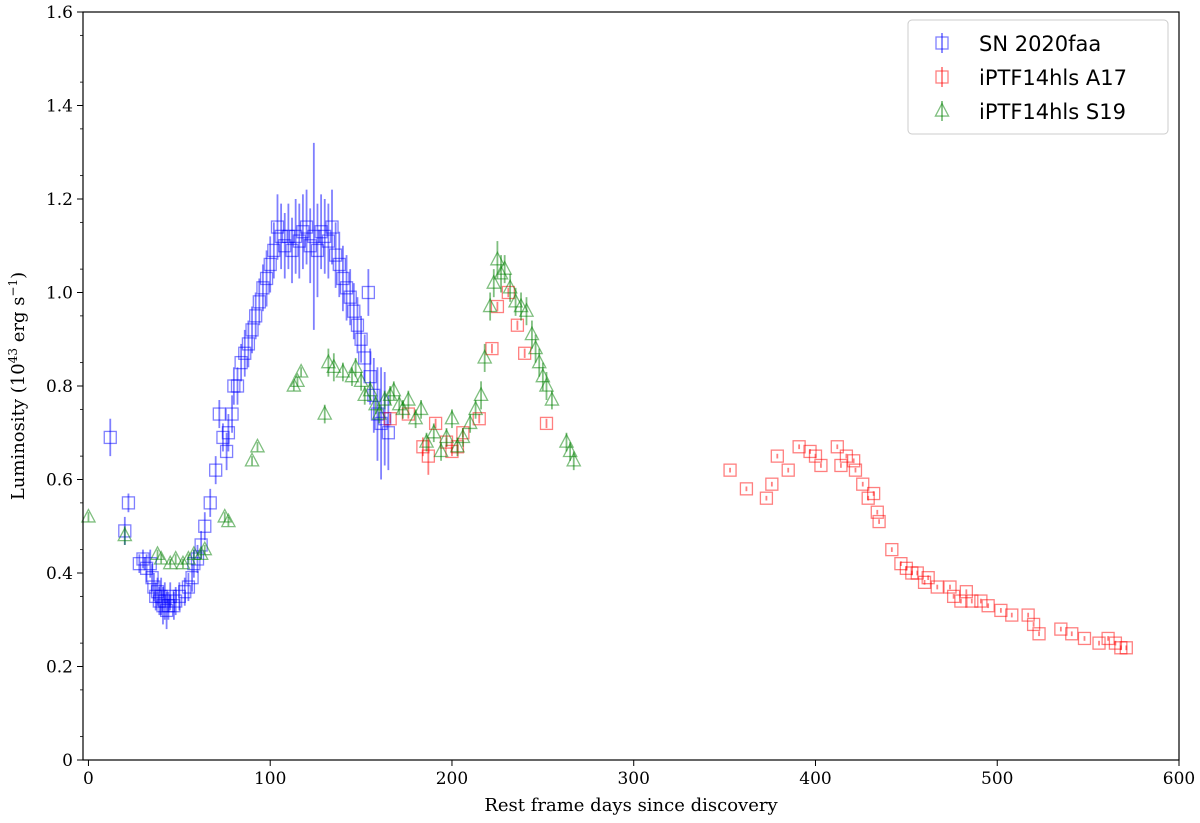 The height and width of the screenshot is (823, 1200). I want to click on x-tick-label: 600, so click(1179, 779).